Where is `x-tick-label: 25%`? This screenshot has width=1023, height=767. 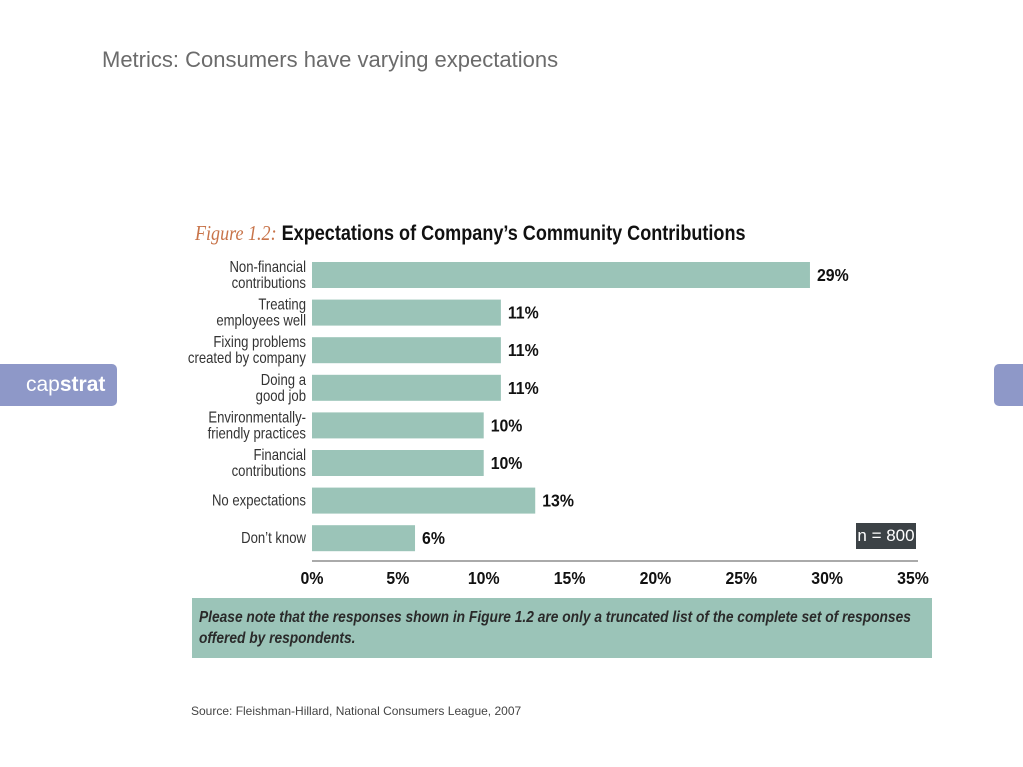
x-tick-label: 25% is located at coordinates (741, 578).